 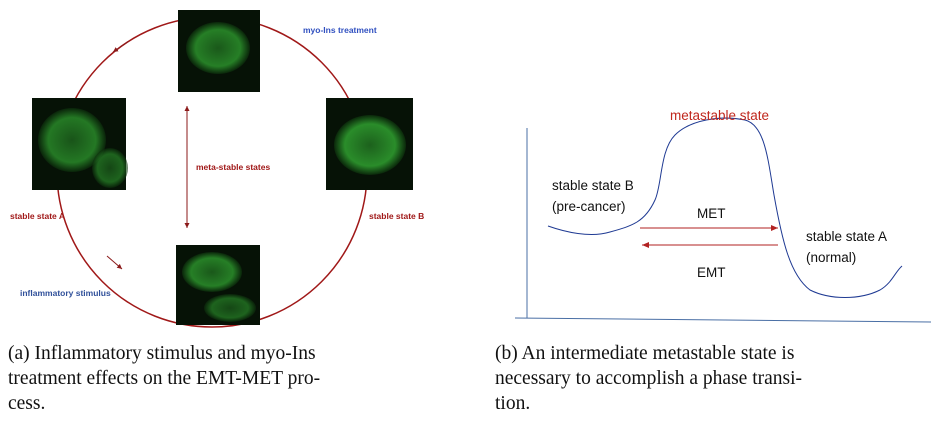 What do you see at coordinates (648, 378) in the screenshot?
I see `caption: necessary to accomplish a phase transi-` at bounding box center [648, 378].